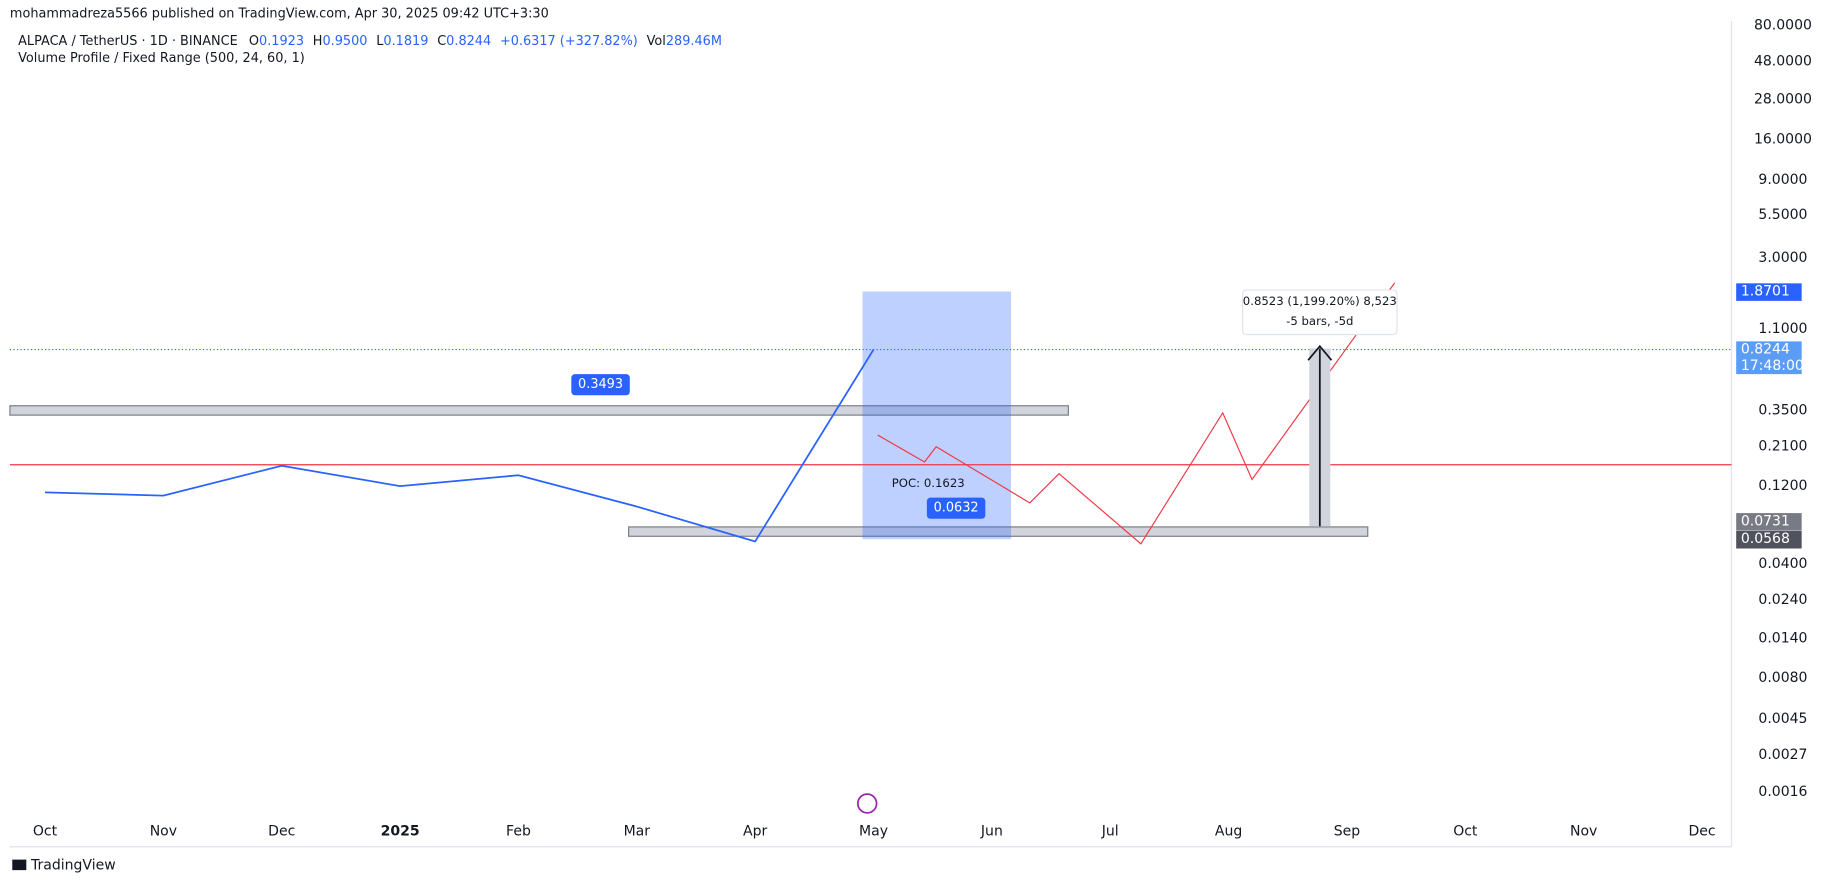  Describe the element at coordinates (1320, 352) in the screenshot. I see `measure-arrow-head` at that location.